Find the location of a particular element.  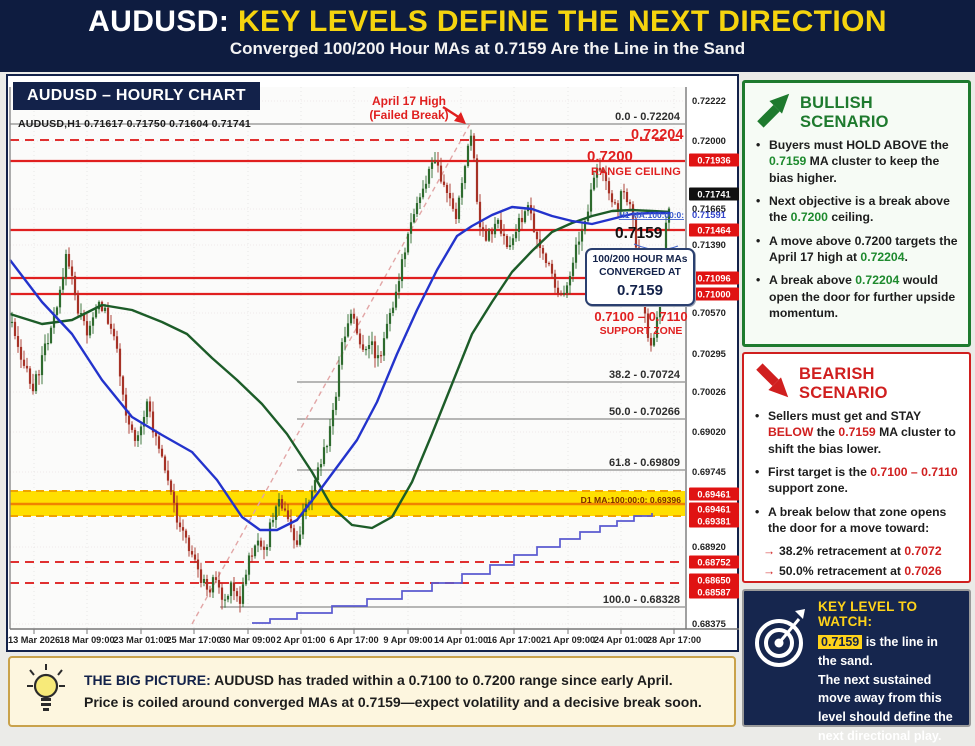

svg-text: 0.70570 is located at coordinates (709, 312).